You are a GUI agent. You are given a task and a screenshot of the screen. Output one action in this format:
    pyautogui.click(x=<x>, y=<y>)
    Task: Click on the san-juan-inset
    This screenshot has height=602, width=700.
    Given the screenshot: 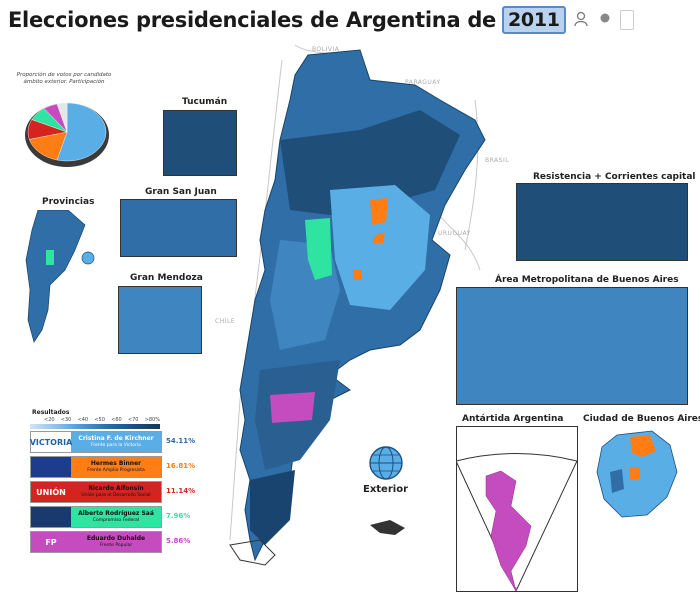 What is the action you would take?
    pyautogui.click(x=178, y=228)
    